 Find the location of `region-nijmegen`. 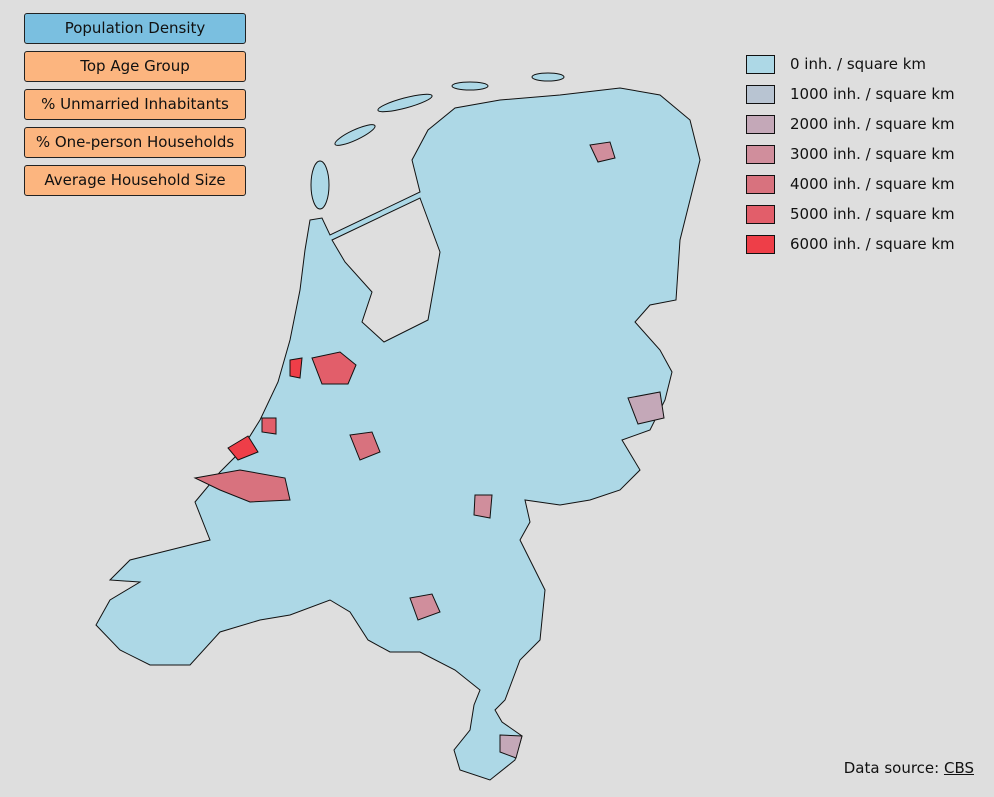

region-nijmegen is located at coordinates (483, 506).